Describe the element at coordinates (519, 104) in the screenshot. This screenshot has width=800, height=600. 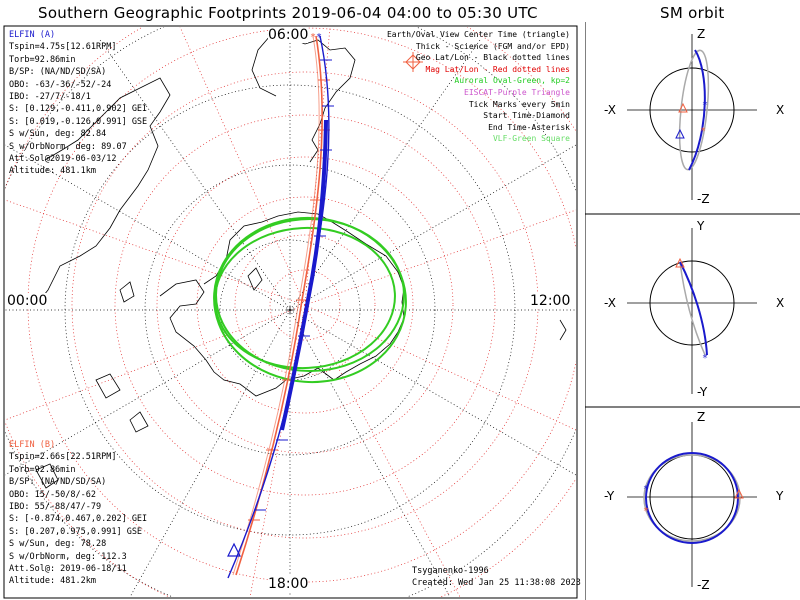
I see `legend-item: Tick Marks every 5min` at that location.